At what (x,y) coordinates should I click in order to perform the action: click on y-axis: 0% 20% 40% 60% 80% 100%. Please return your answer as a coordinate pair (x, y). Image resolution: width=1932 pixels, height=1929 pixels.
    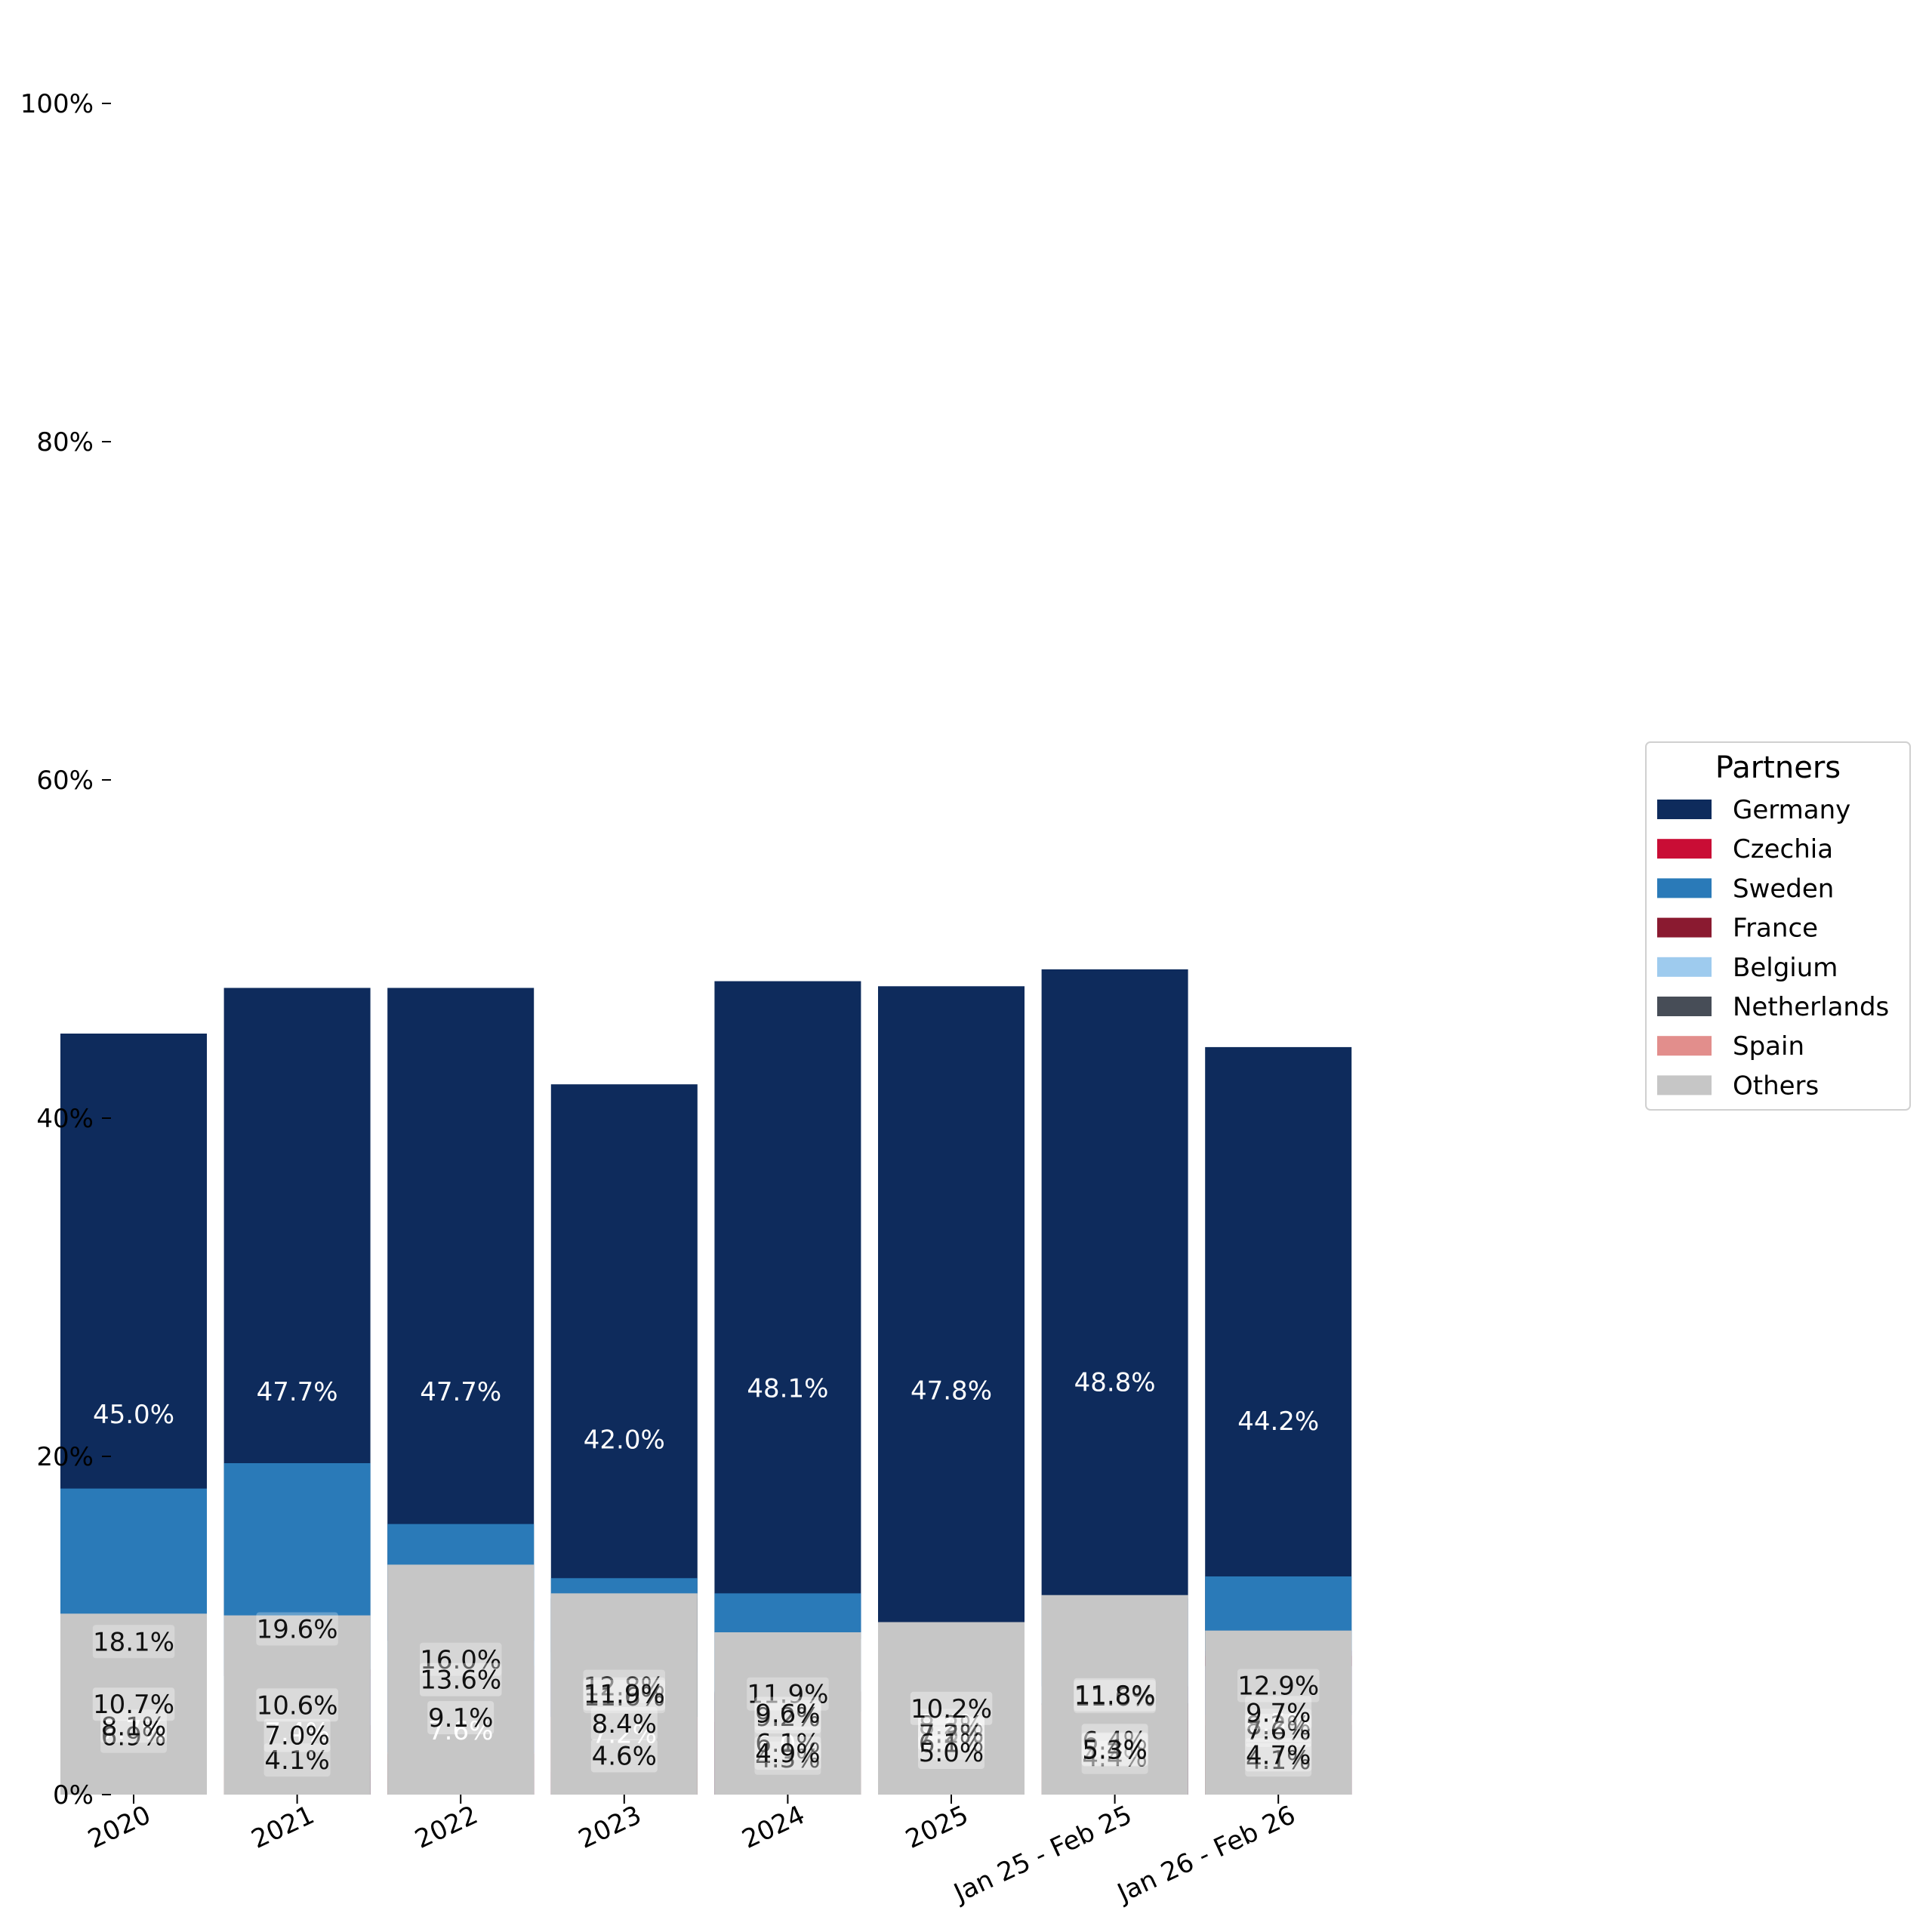
    Looking at the image, I should click on (65, 949).